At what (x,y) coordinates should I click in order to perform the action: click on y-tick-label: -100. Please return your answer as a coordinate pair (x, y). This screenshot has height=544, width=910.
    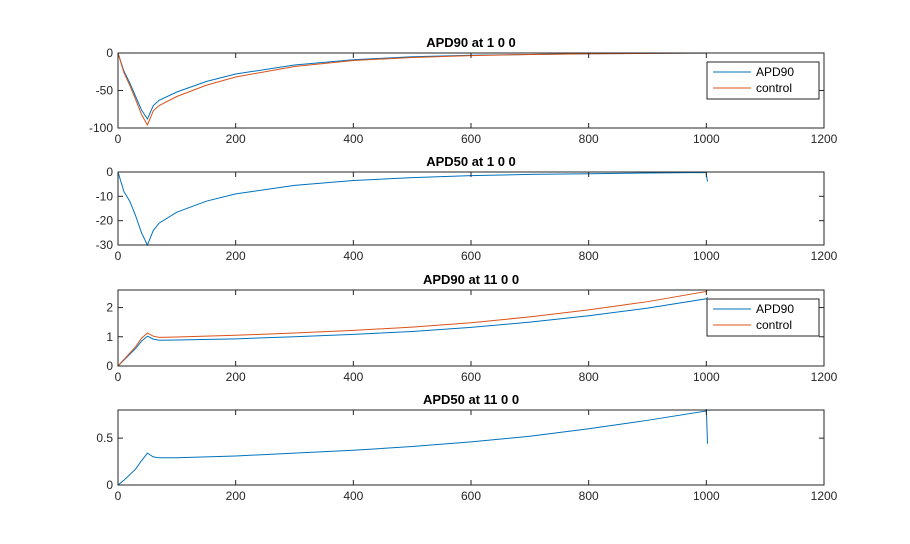
    Looking at the image, I should click on (101, 128).